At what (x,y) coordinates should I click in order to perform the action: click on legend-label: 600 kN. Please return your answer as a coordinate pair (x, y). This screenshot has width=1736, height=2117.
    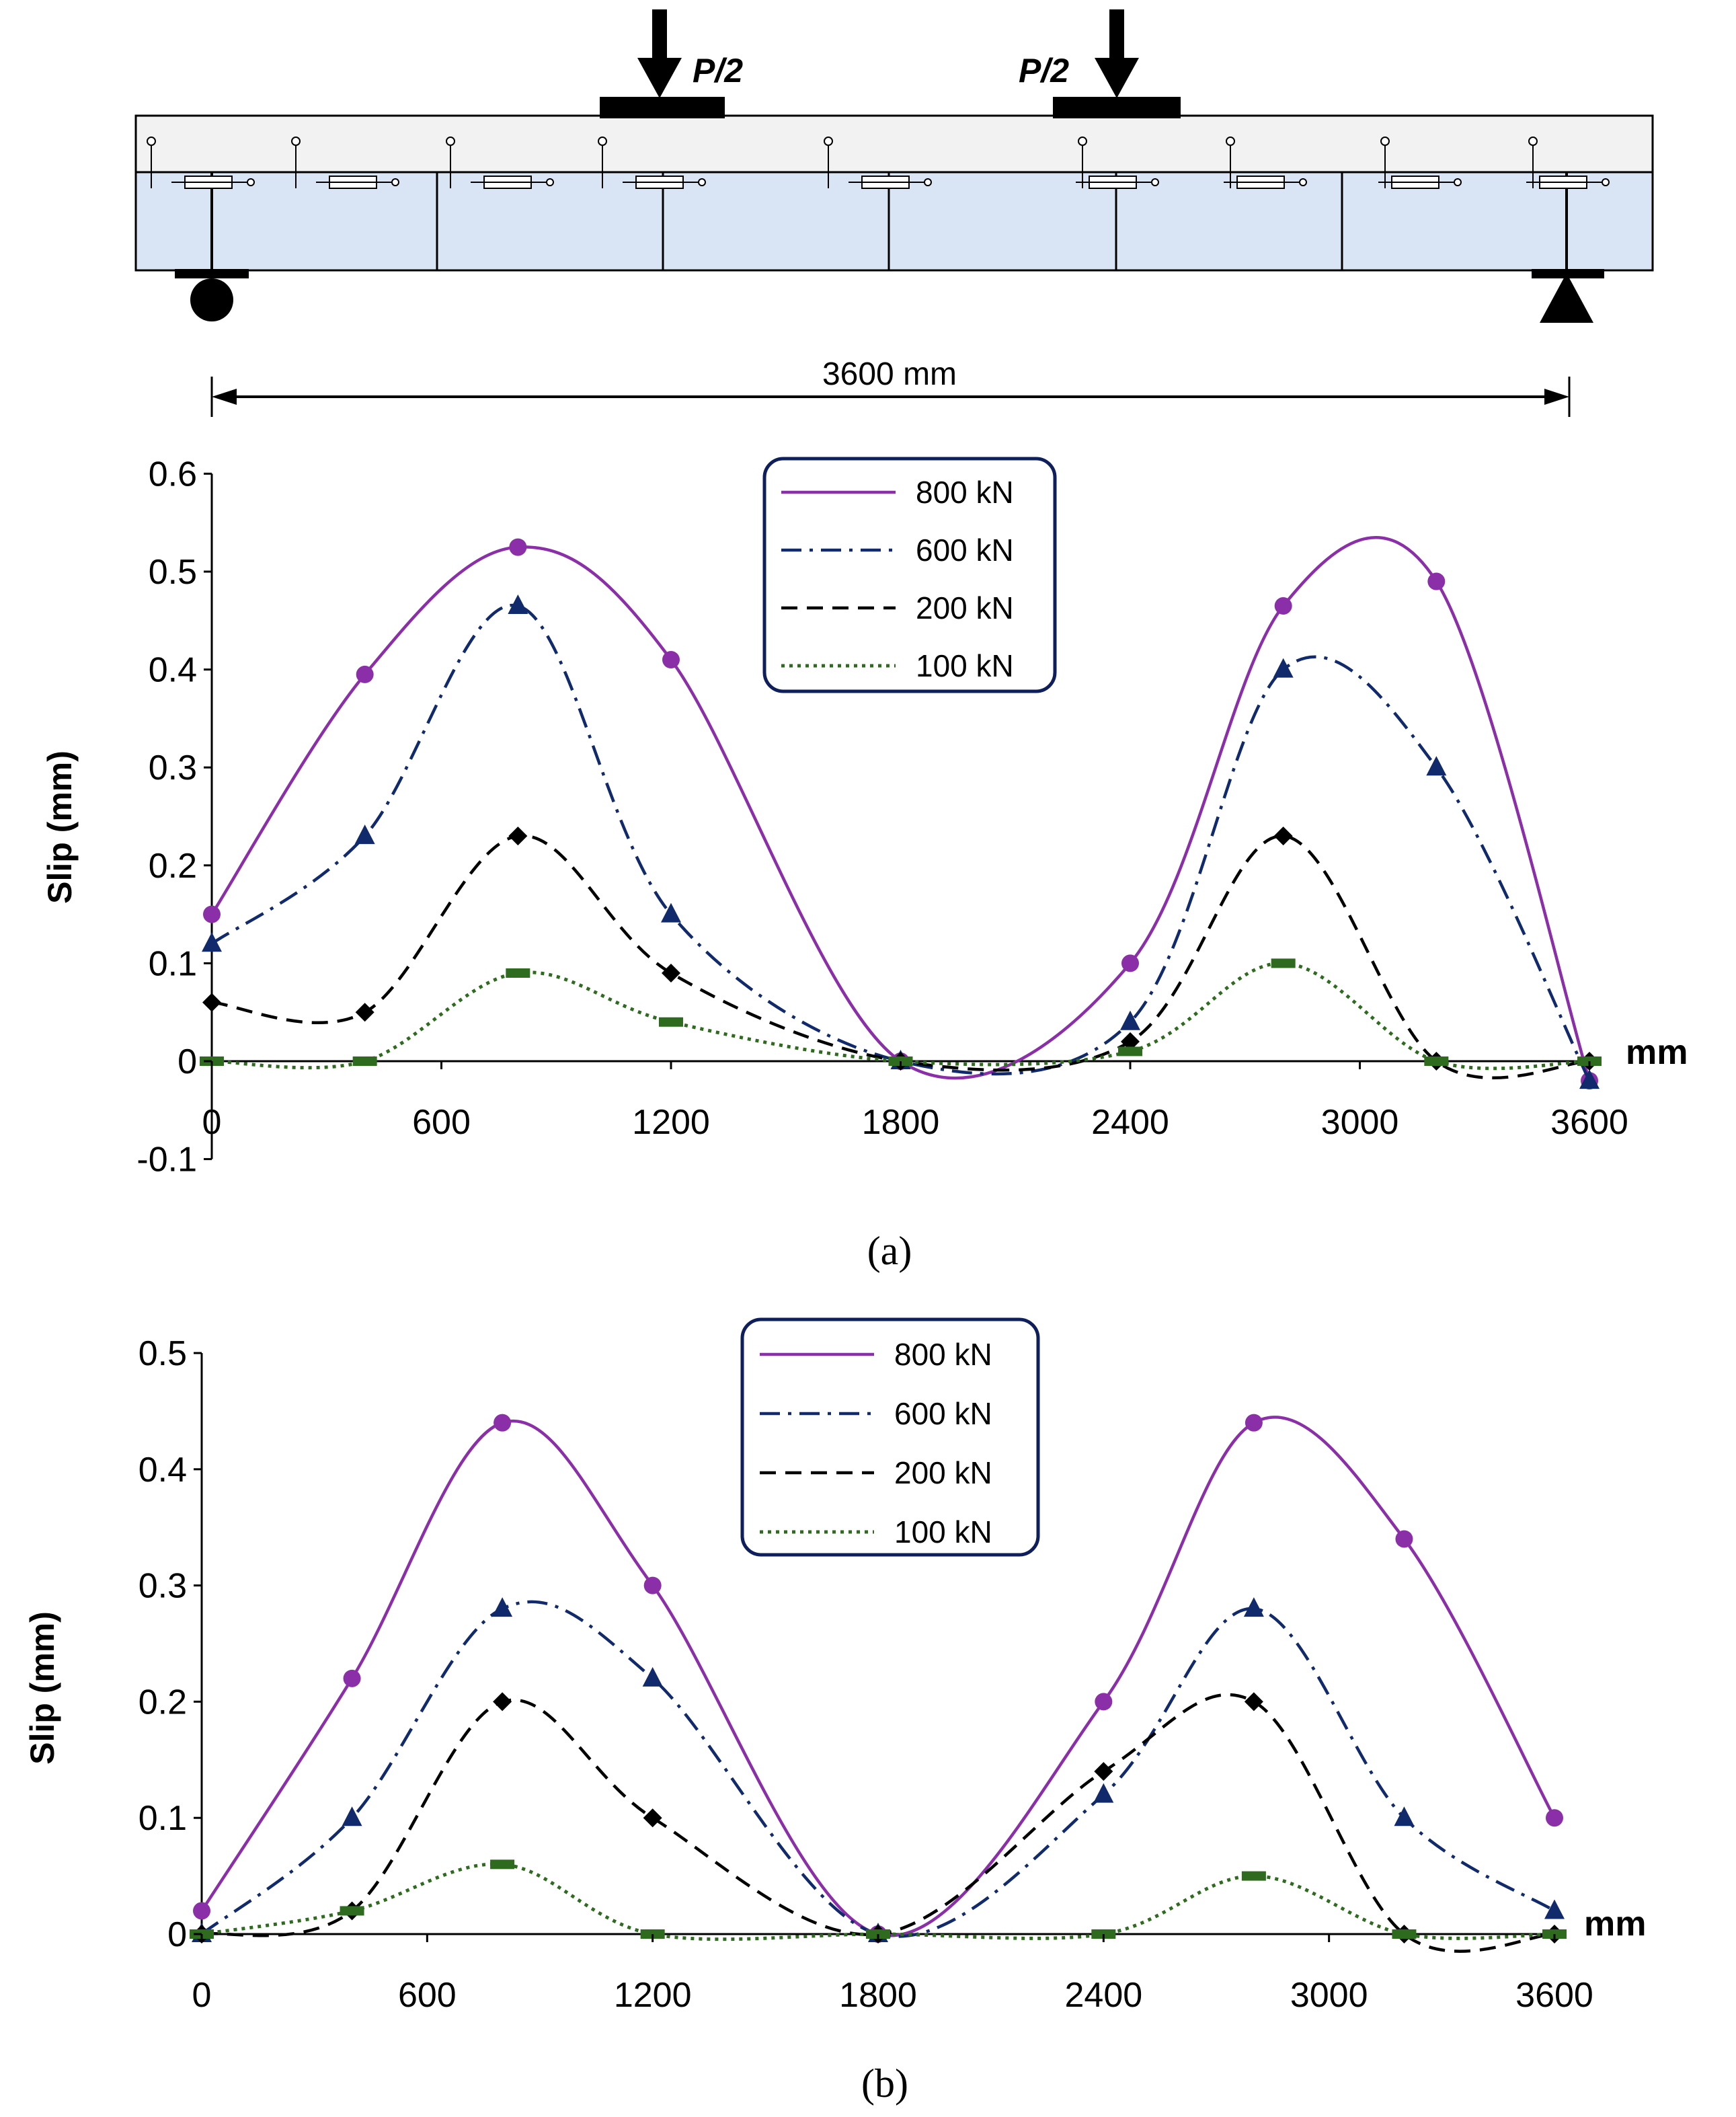
    Looking at the image, I should click on (965, 550).